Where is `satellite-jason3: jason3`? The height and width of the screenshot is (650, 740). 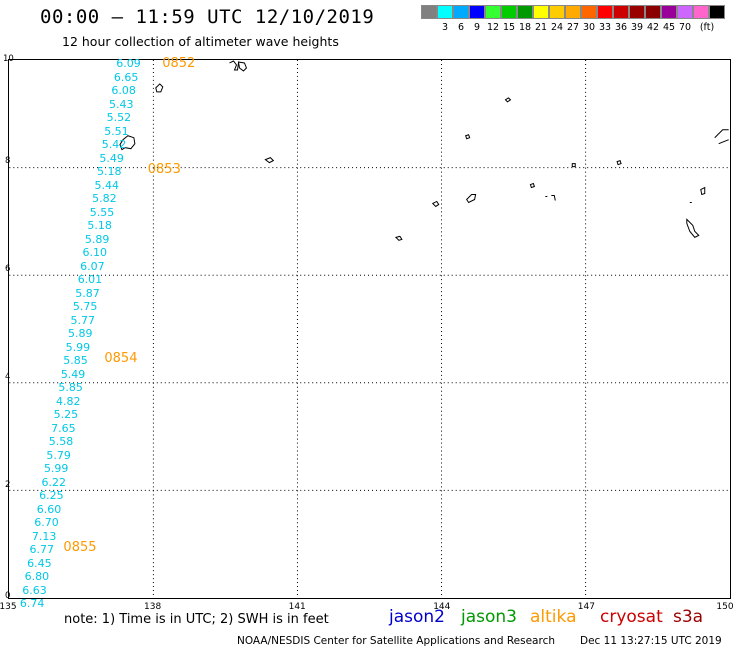
satellite-jason3: jason3 is located at coordinates (489, 617).